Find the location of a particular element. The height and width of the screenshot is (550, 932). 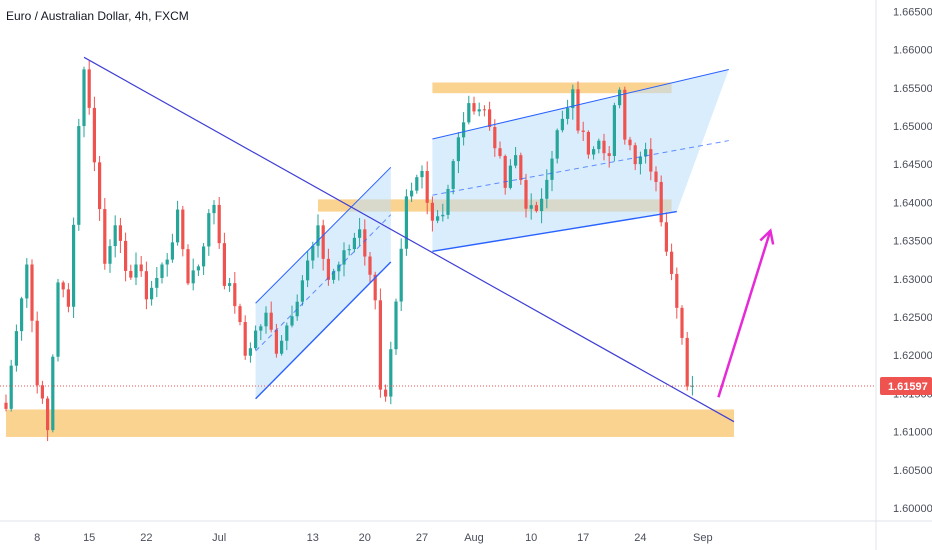

y-tick-label: 1.61000 is located at coordinates (912, 433).